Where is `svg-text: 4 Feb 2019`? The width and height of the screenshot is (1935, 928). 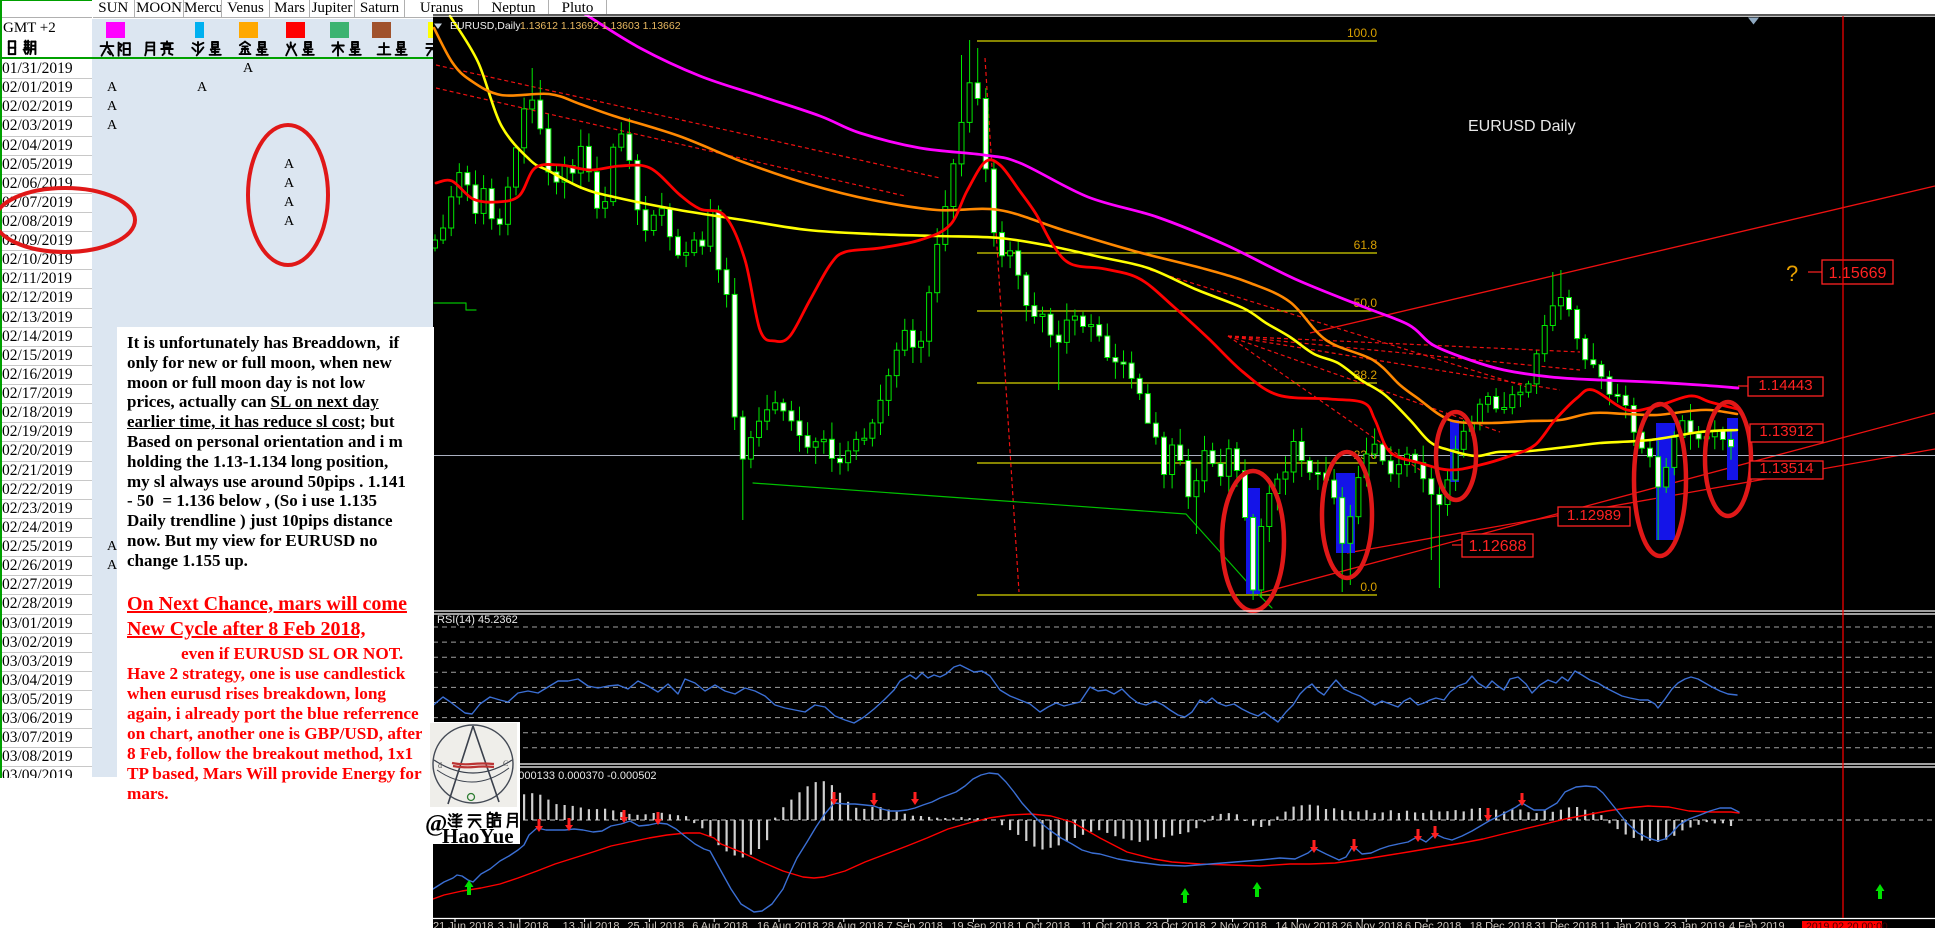 svg-text: 4 Feb 2019 is located at coordinates (1757, 924).